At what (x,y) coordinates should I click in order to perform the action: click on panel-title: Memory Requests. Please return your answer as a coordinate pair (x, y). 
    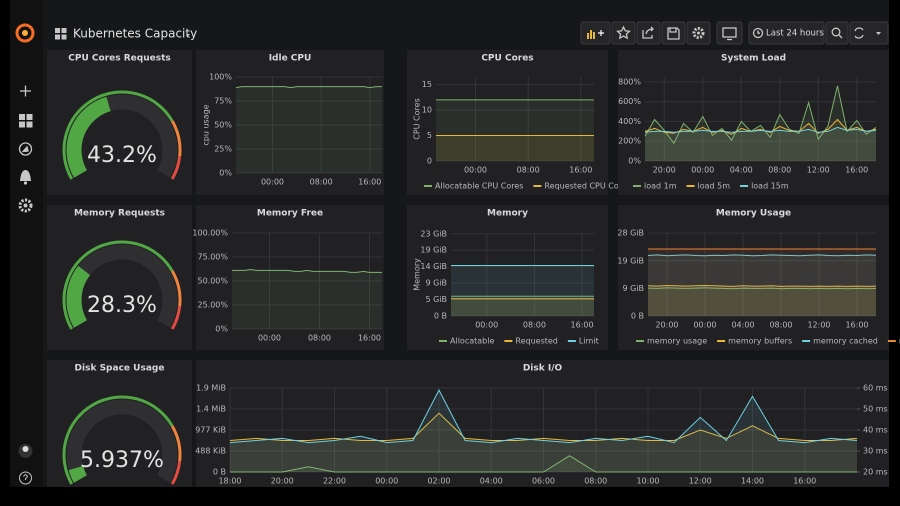
    Looking at the image, I should click on (119, 214).